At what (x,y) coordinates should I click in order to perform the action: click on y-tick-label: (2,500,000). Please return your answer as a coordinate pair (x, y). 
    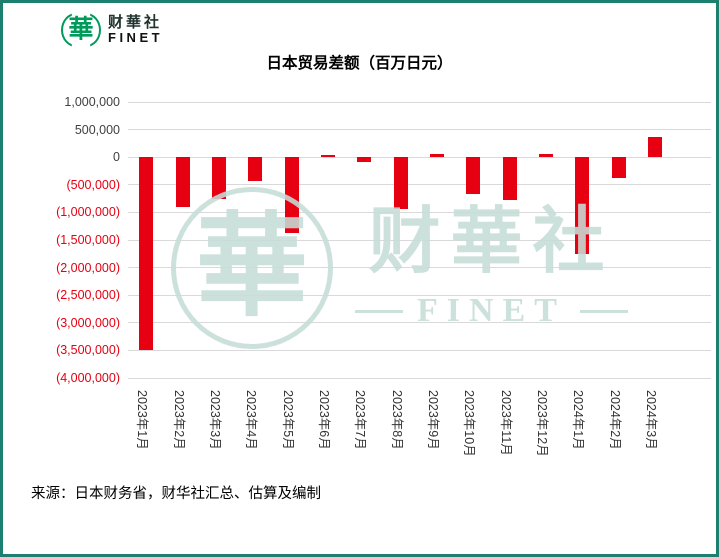
    Looking at the image, I should click on (88, 295).